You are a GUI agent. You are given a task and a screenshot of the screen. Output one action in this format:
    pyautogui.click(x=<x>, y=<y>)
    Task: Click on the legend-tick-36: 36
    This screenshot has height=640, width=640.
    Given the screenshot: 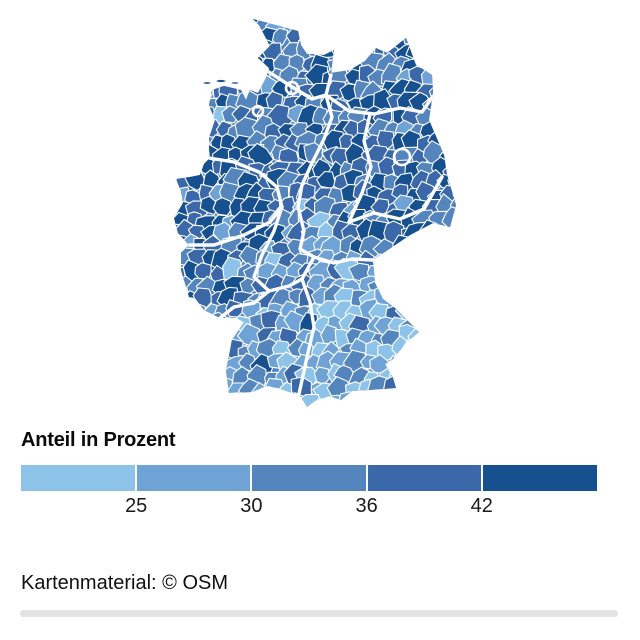 What is the action you would take?
    pyautogui.click(x=366, y=506)
    